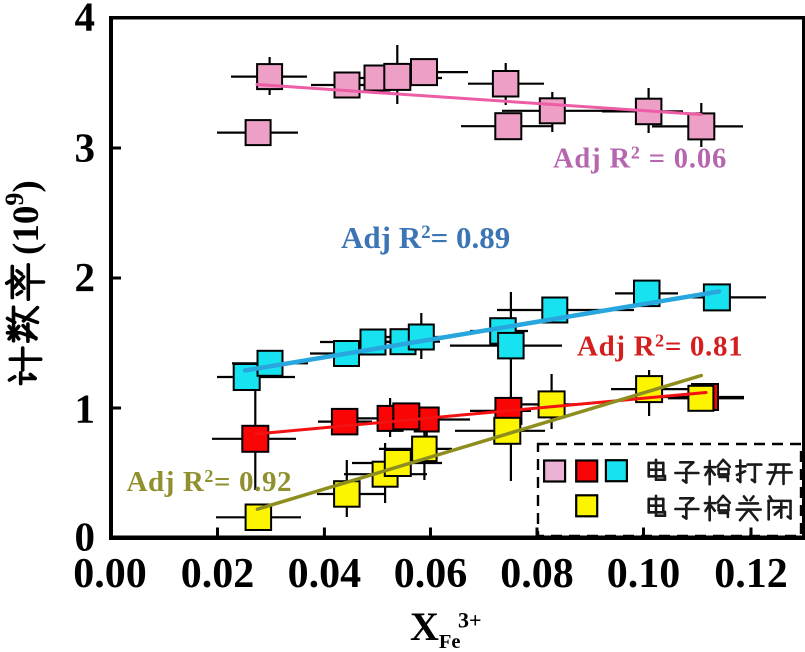  What do you see at coordinates (640, 159) in the screenshot?
I see `svg-text: Adj R2 = 0.06` at bounding box center [640, 159].